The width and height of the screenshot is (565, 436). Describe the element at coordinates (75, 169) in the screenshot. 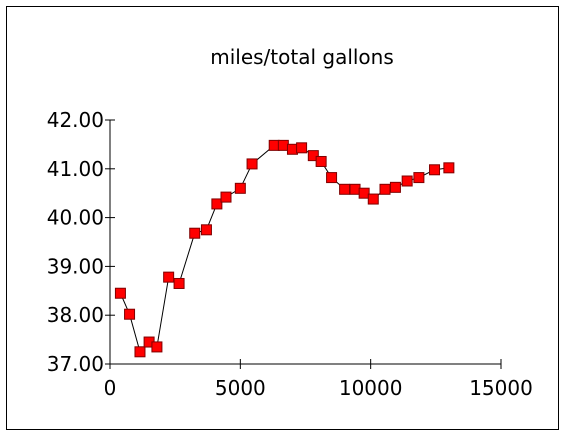

I see `y-tick-label: 41.00` at that location.